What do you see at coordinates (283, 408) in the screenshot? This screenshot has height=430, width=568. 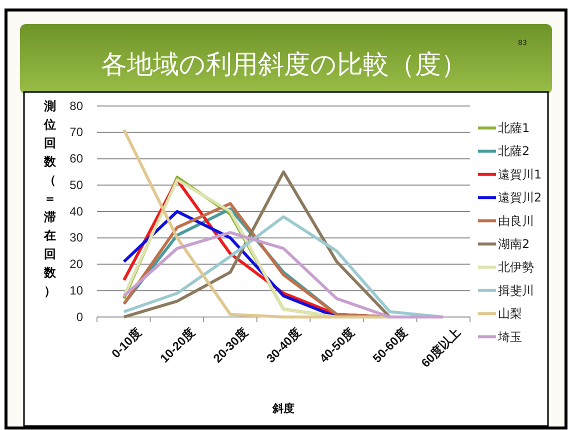 I see `x-axis-title: 斜度` at bounding box center [283, 408].